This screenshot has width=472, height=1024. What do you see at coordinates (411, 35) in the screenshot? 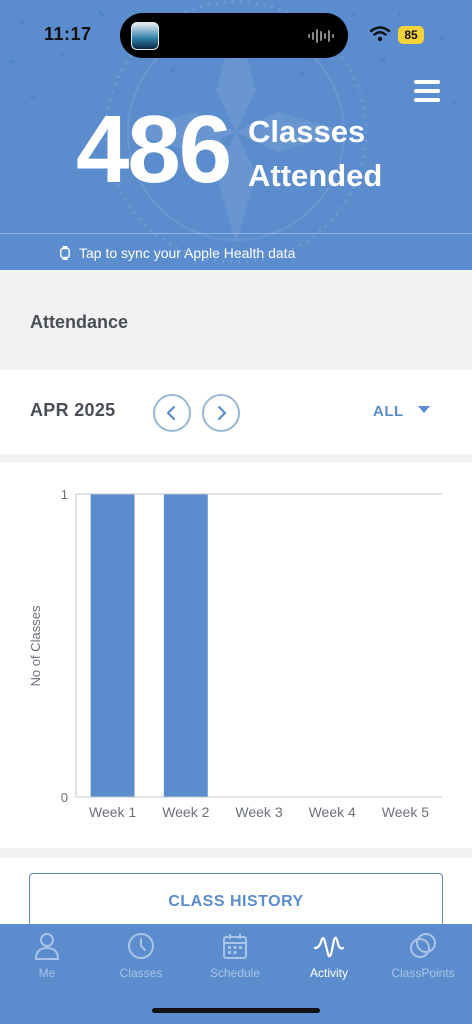
I see `battery-indicator: 85` at bounding box center [411, 35].